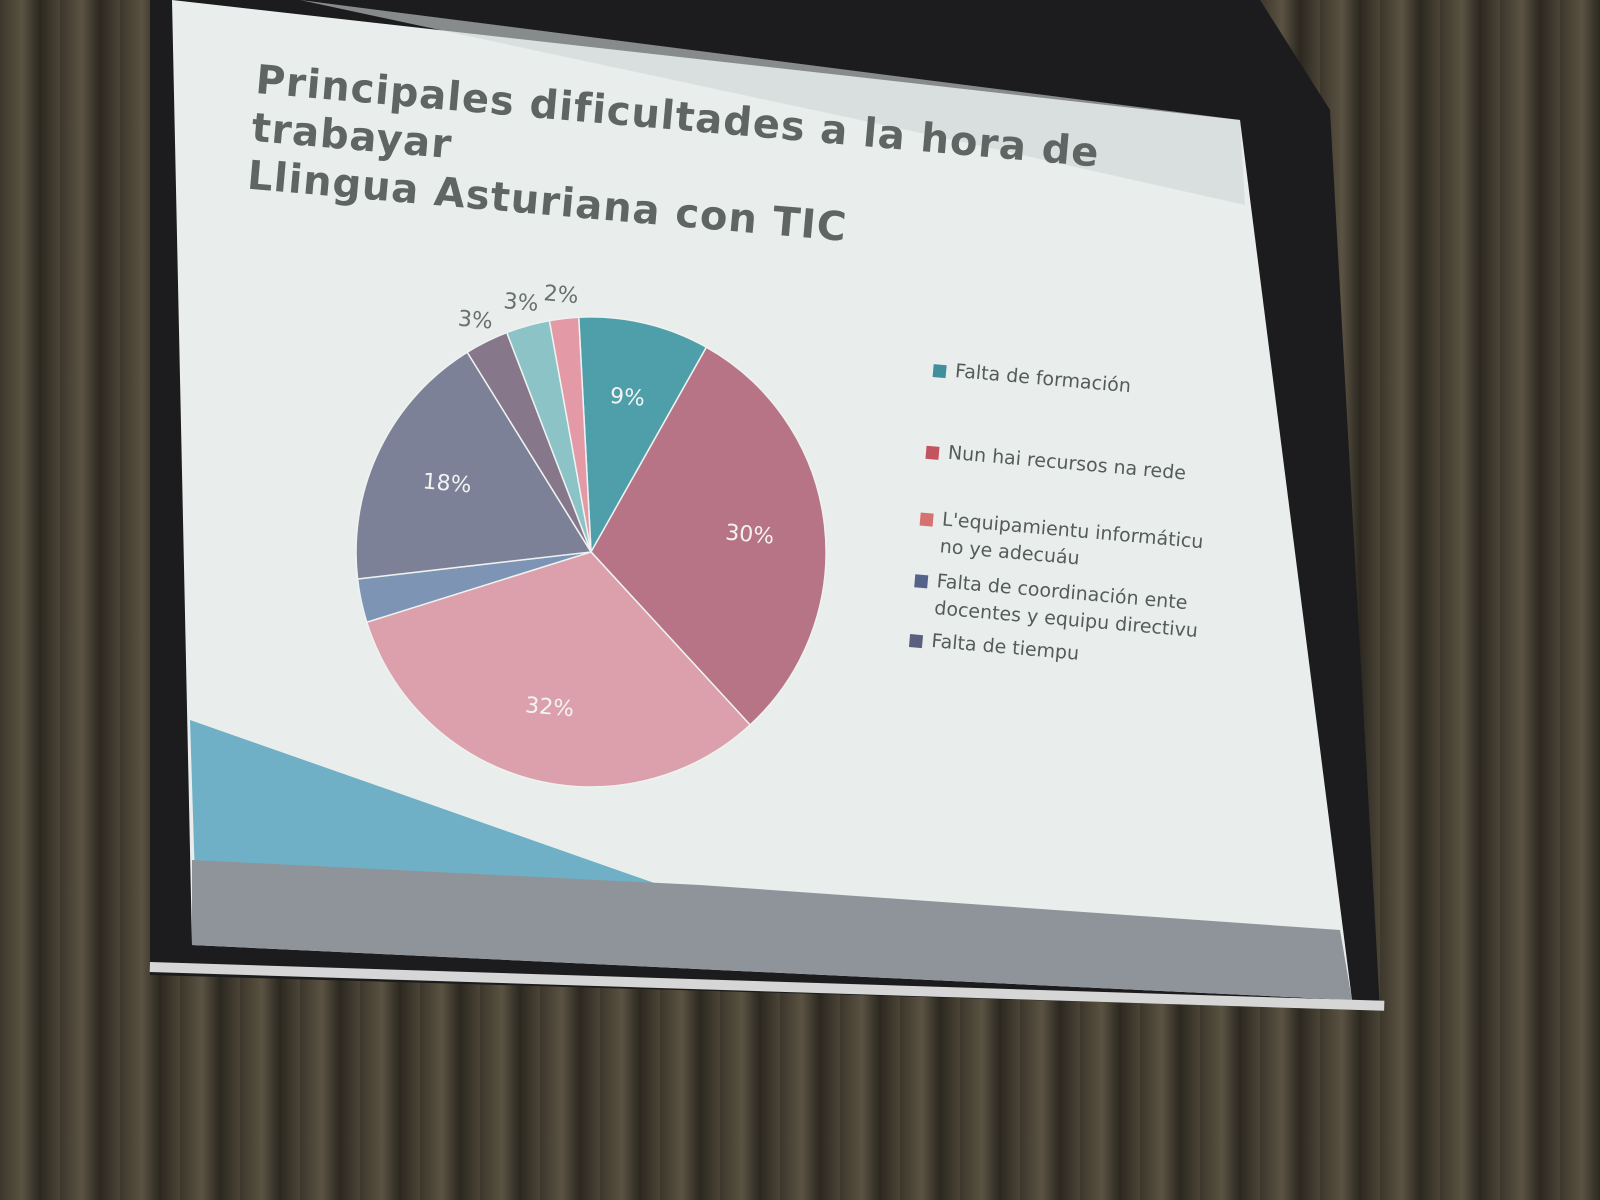 This screenshot has width=1600, height=1200. What do you see at coordinates (1005, 647) in the screenshot?
I see `legend-label: Falta de tiempu` at bounding box center [1005, 647].